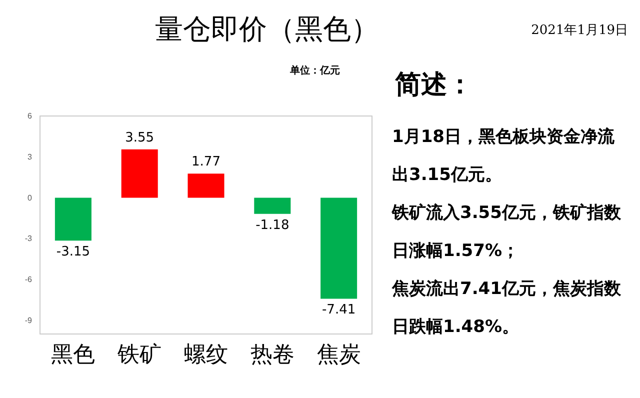 This screenshot has height=398, width=640. Describe the element at coordinates (30, 116) in the screenshot. I see `y-tick-label: 6` at that location.